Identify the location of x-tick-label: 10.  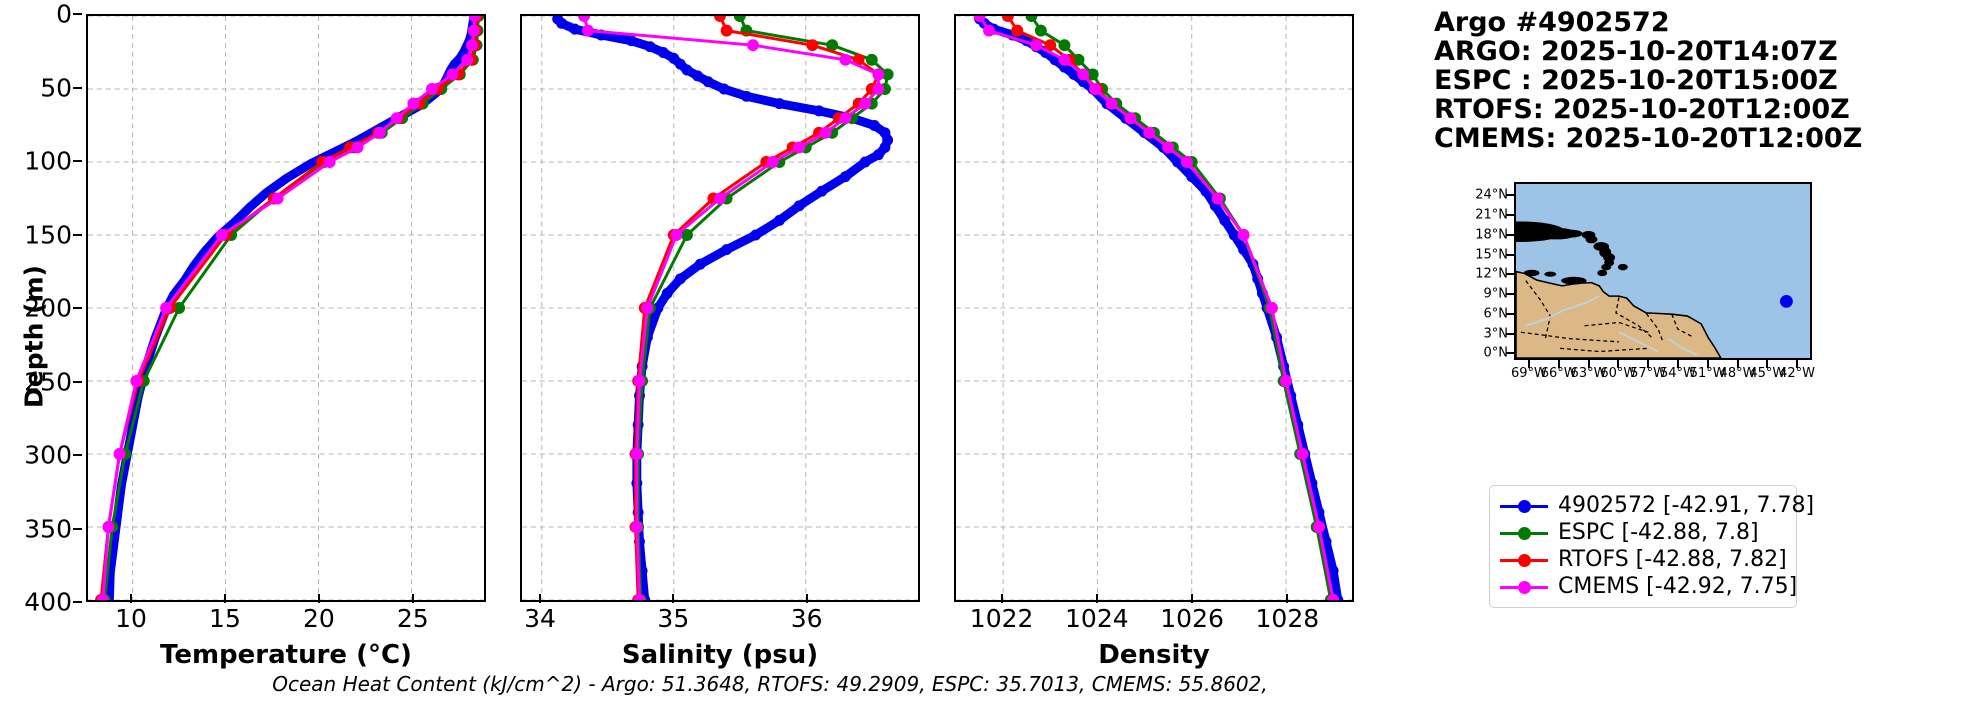
(131, 618).